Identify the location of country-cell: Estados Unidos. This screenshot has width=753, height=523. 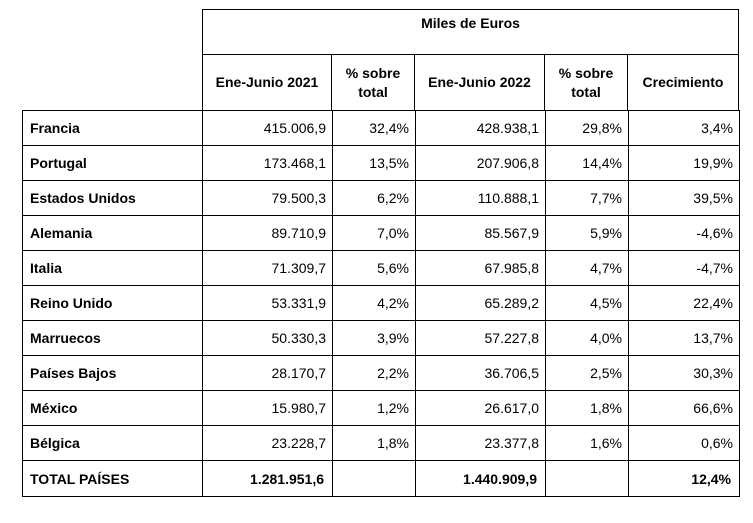
(112, 198).